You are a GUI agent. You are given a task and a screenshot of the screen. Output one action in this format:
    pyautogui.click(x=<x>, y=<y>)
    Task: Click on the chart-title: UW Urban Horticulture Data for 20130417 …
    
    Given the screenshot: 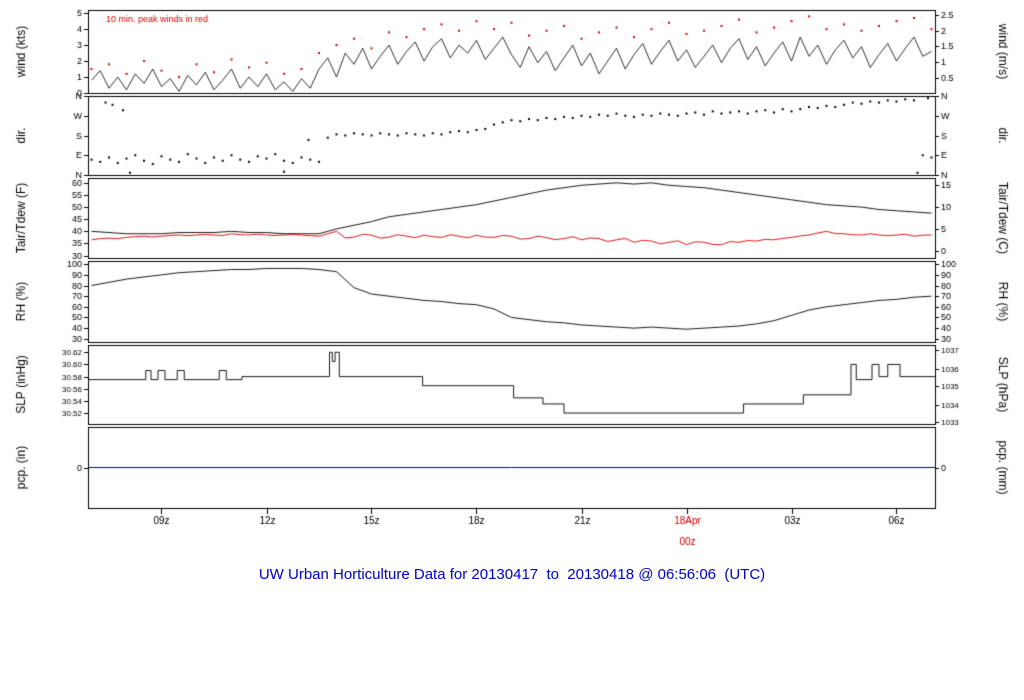 What is the action you would take?
    pyautogui.click(x=512, y=574)
    